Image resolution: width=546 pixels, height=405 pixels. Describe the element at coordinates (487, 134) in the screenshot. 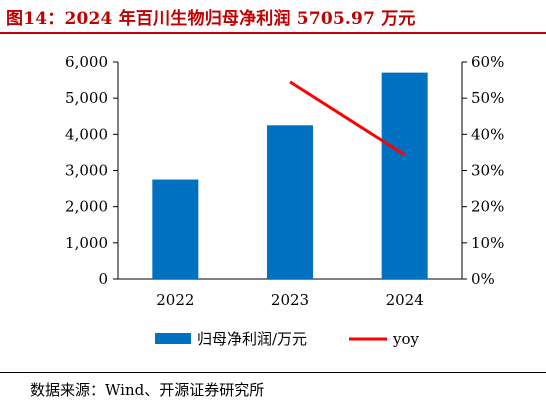

I see `right-tick-label: 40%` at that location.